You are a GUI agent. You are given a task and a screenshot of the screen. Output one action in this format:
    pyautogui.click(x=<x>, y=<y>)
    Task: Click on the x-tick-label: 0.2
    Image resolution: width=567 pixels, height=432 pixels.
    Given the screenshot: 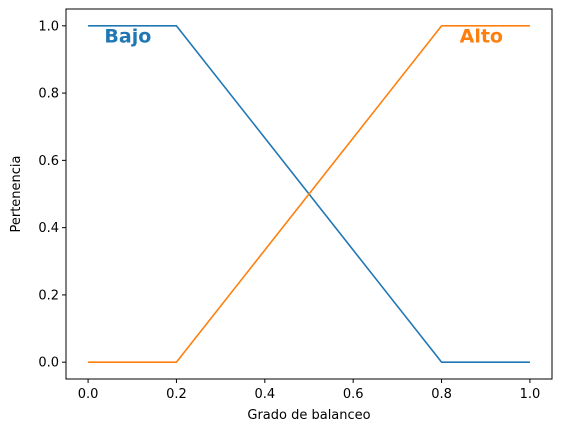 What is the action you would take?
    pyautogui.click(x=176, y=394)
    